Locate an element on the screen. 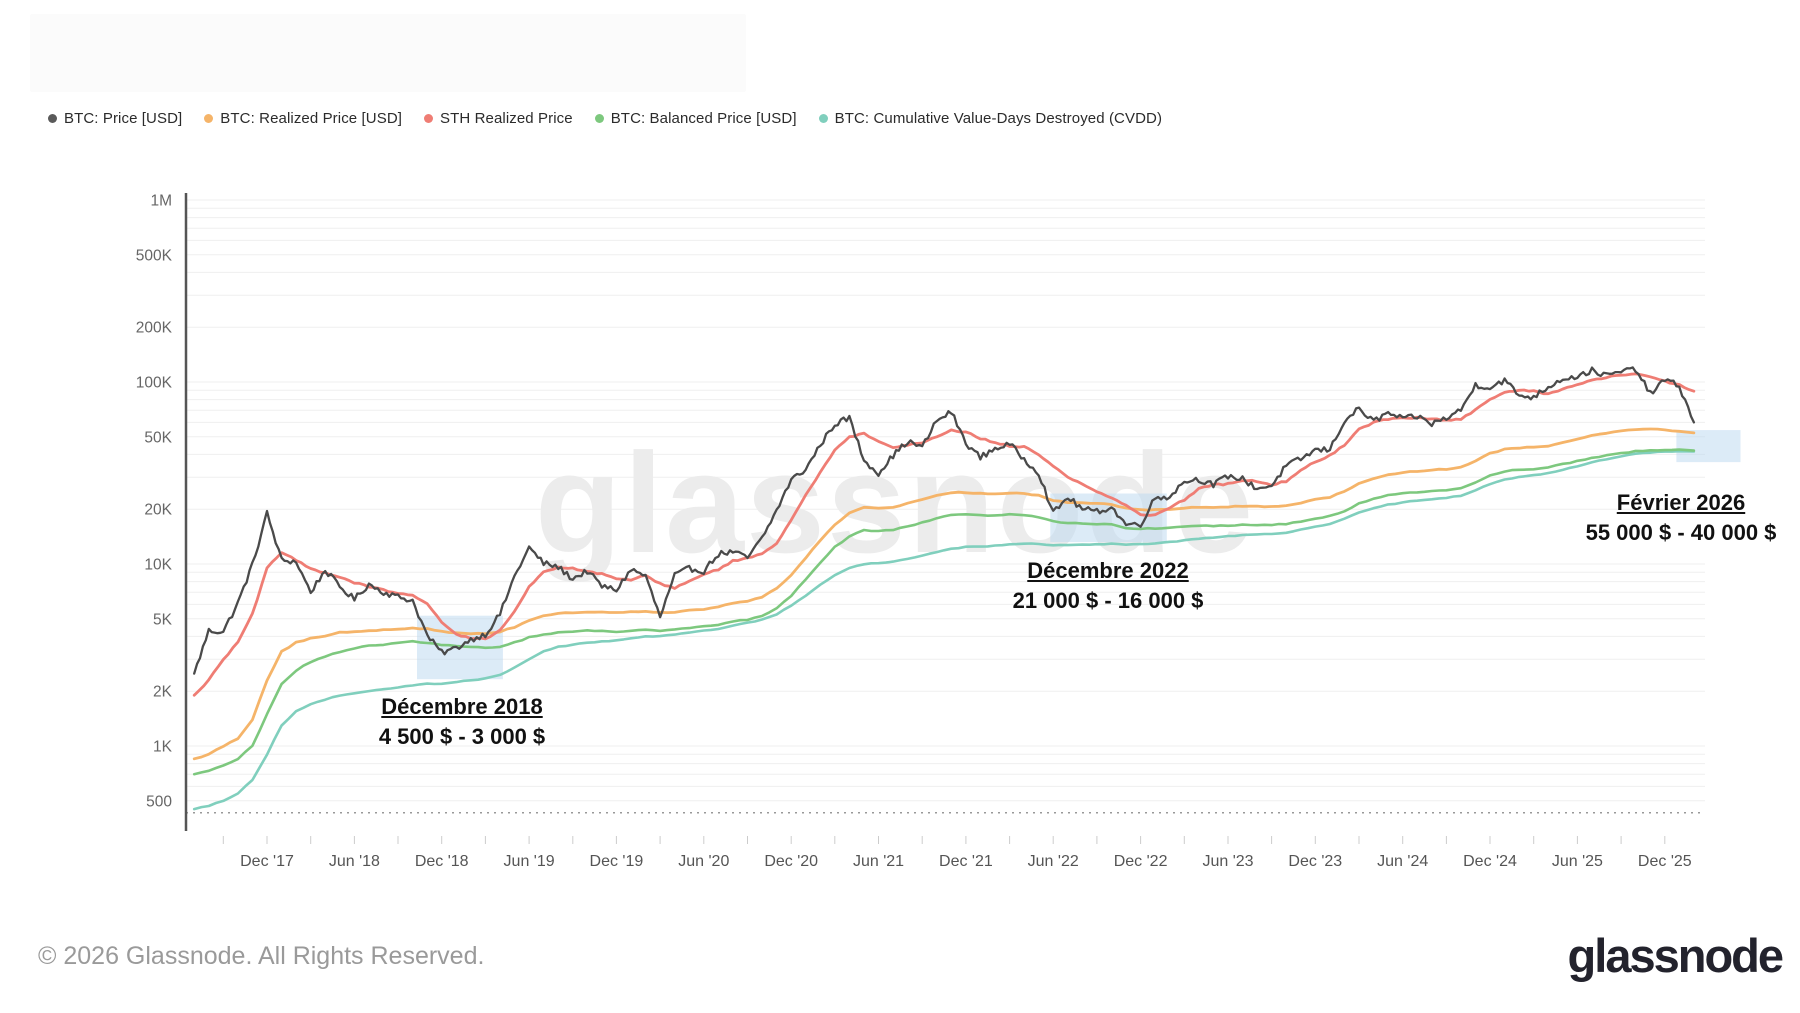  x-tick-label: Dec '25 is located at coordinates (1665, 861).